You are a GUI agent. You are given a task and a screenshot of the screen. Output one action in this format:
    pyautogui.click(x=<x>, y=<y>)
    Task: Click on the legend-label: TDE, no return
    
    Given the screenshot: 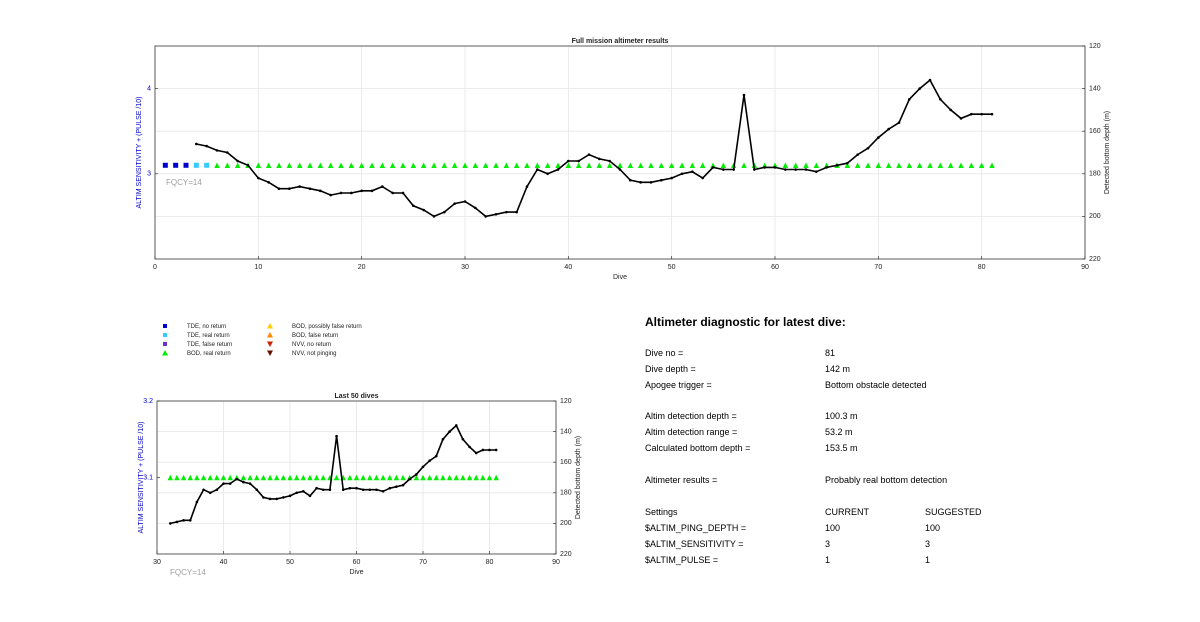 What is the action you would take?
    pyautogui.click(x=206, y=327)
    